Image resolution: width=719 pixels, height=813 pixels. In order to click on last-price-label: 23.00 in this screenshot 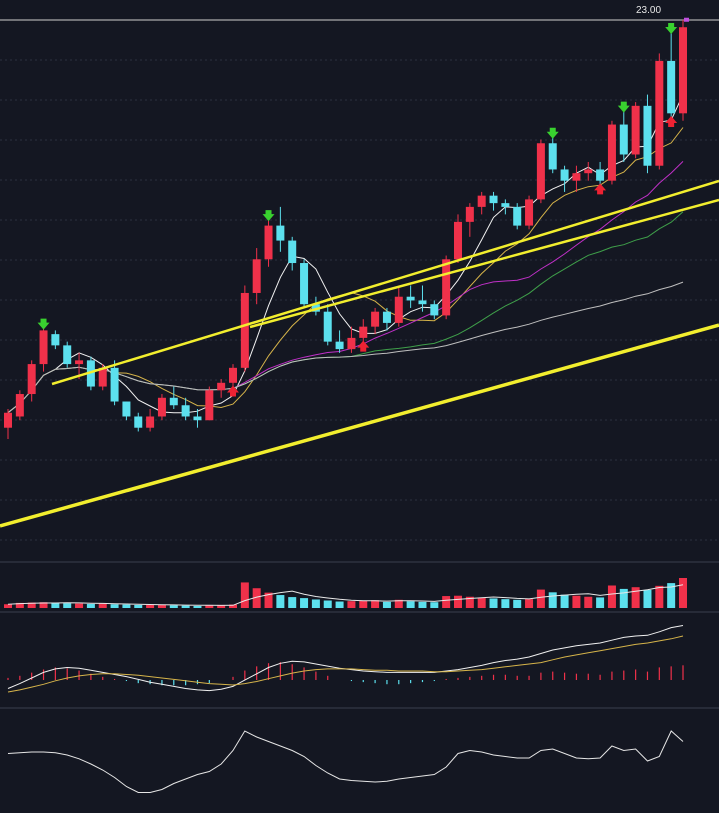, I will do `click(649, 10)`.